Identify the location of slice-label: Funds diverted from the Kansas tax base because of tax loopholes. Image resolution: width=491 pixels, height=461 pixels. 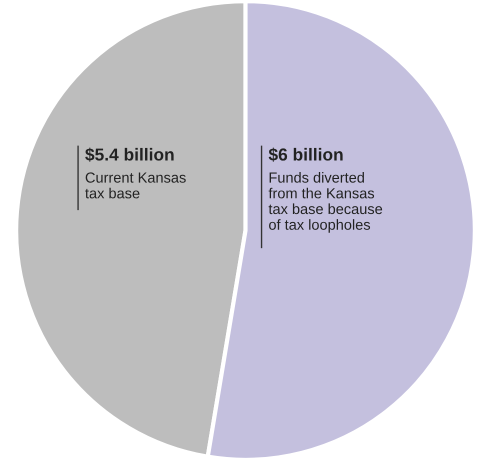
(325, 202).